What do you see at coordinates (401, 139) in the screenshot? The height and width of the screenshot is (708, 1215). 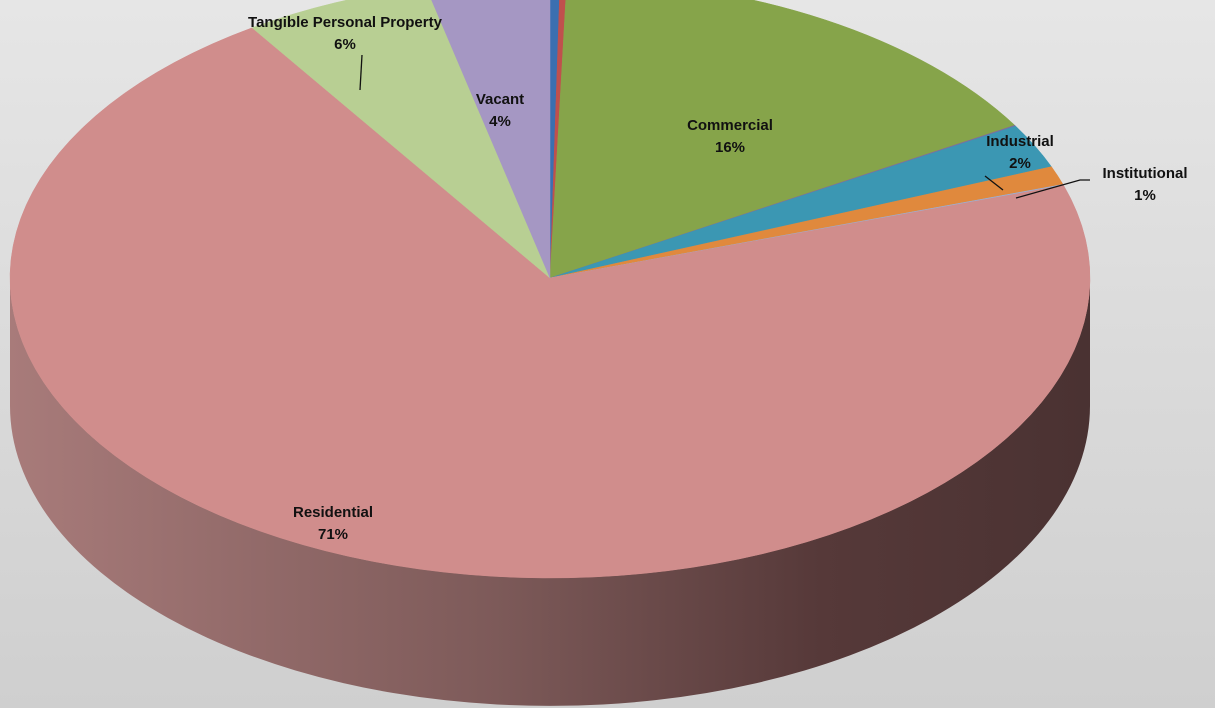 I see `pie-slice-tangible-personal-property` at bounding box center [401, 139].